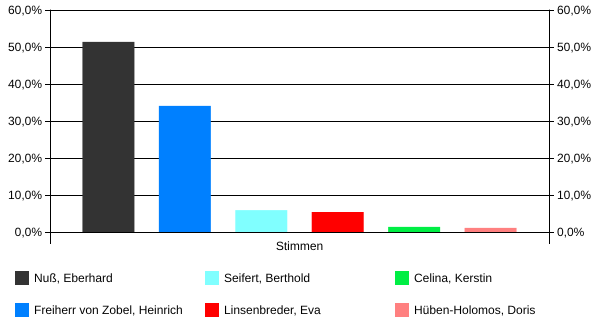 Image resolution: width=600 pixels, height=326 pixels. I want to click on y-tick-label: 50,0%, so click(25, 47).